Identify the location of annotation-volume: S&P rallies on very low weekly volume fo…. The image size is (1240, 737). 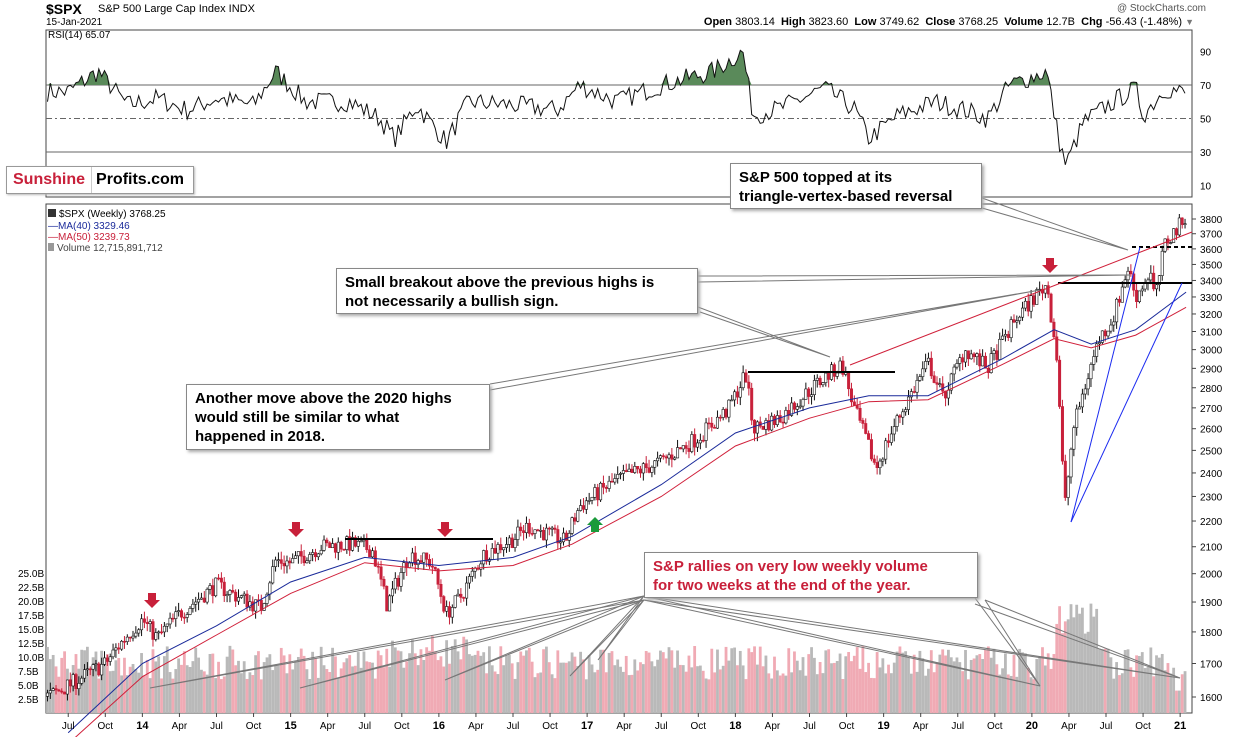
(811, 575).